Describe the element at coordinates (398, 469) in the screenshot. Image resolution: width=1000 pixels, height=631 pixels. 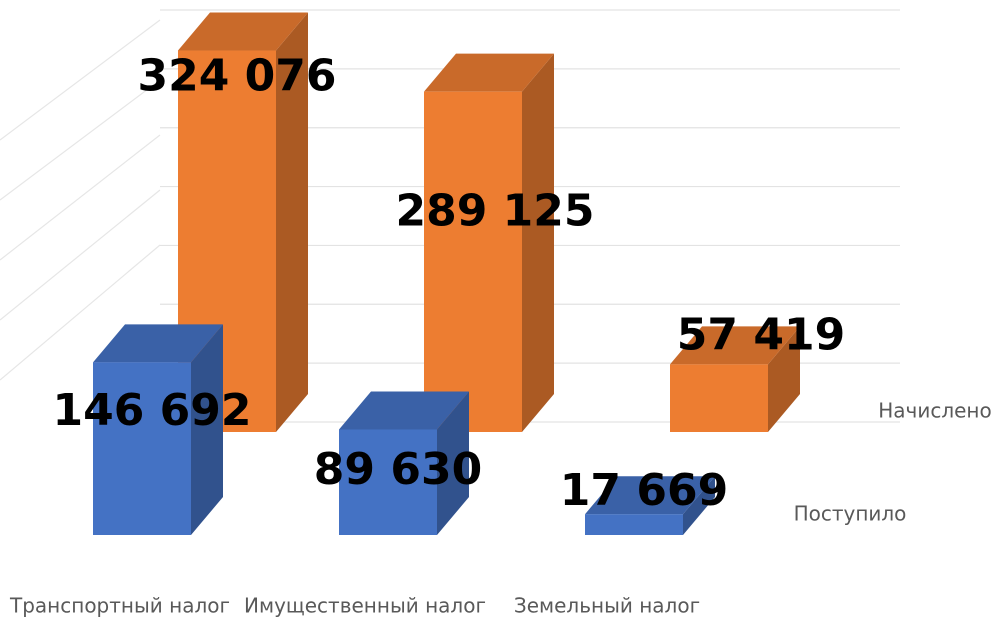
I see `value-label: 89 630` at that location.